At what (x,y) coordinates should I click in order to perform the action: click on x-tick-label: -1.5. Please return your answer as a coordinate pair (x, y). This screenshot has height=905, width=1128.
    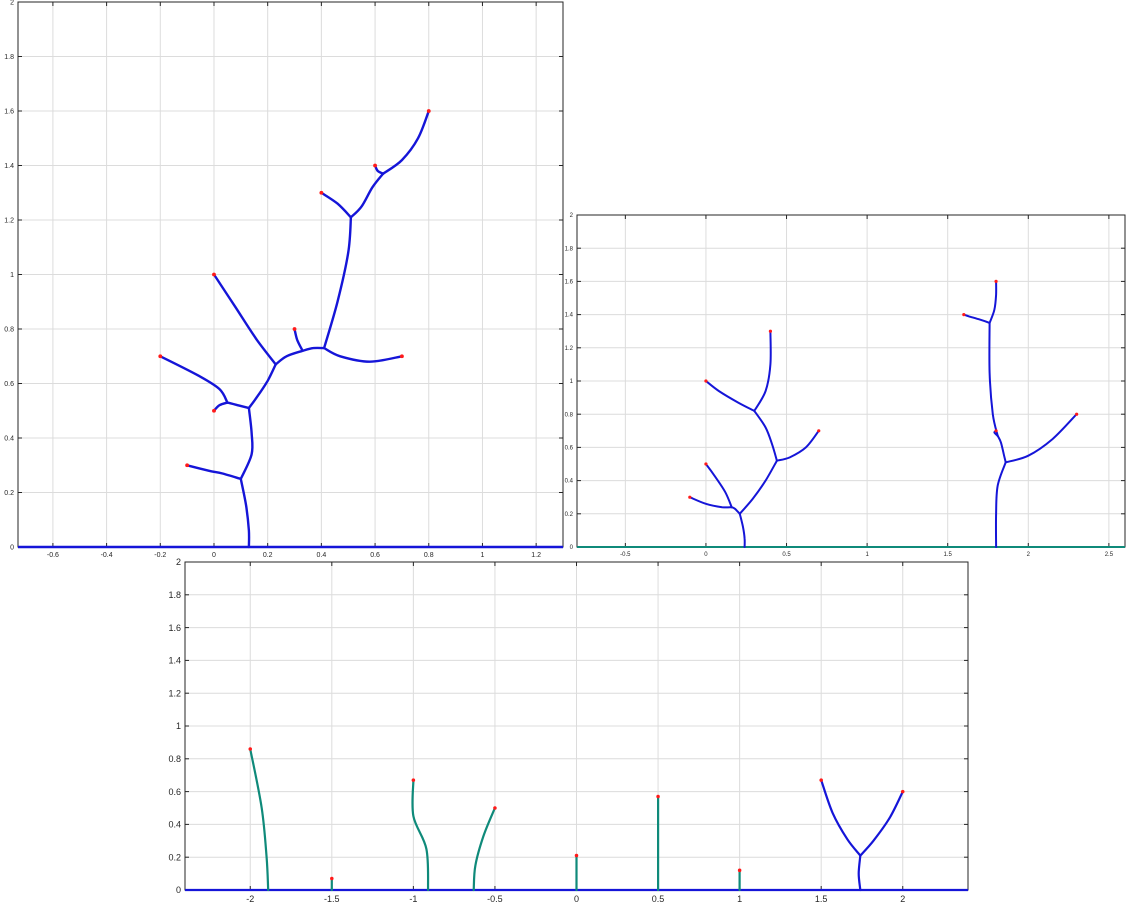
    Looking at the image, I should click on (332, 899).